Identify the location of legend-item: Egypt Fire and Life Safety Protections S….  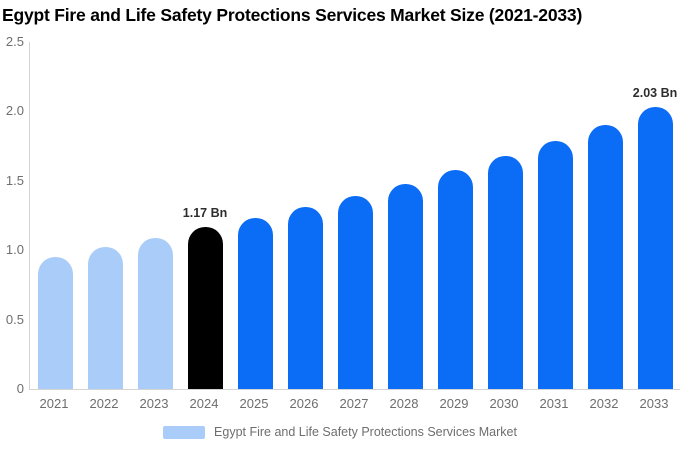
(340, 432).